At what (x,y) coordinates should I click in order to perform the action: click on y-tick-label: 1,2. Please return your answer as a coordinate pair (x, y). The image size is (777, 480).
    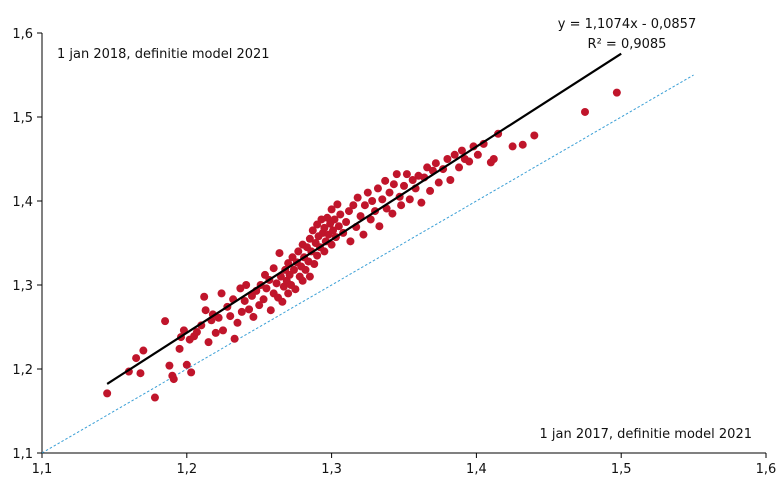
    Looking at the image, I should click on (22, 370).